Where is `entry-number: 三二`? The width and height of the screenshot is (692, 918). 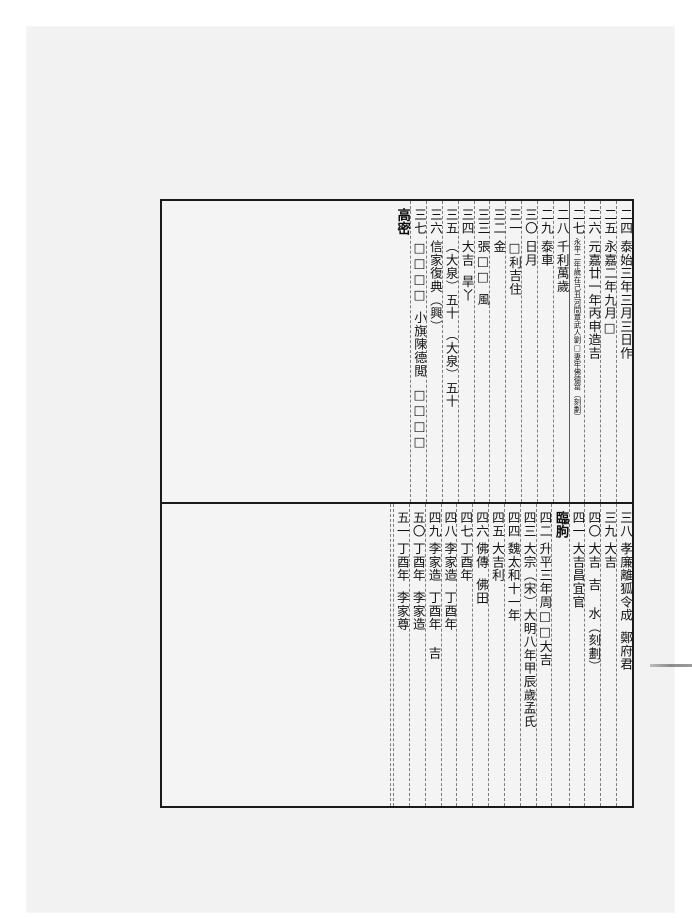
entry-number: 三二 is located at coordinates (499, 221).